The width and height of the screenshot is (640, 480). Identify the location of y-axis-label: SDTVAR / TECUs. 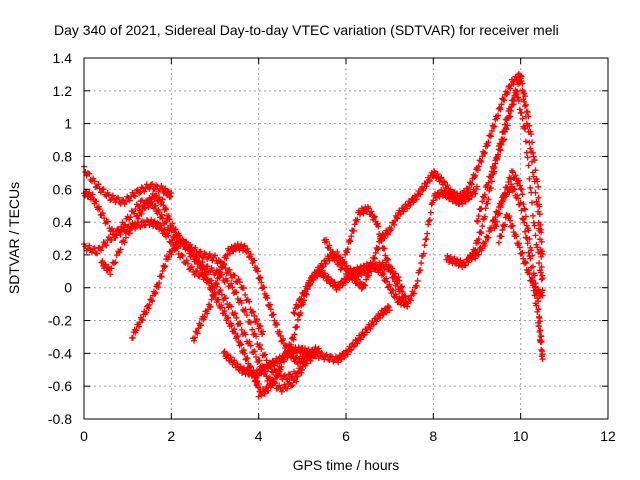
(14, 238).